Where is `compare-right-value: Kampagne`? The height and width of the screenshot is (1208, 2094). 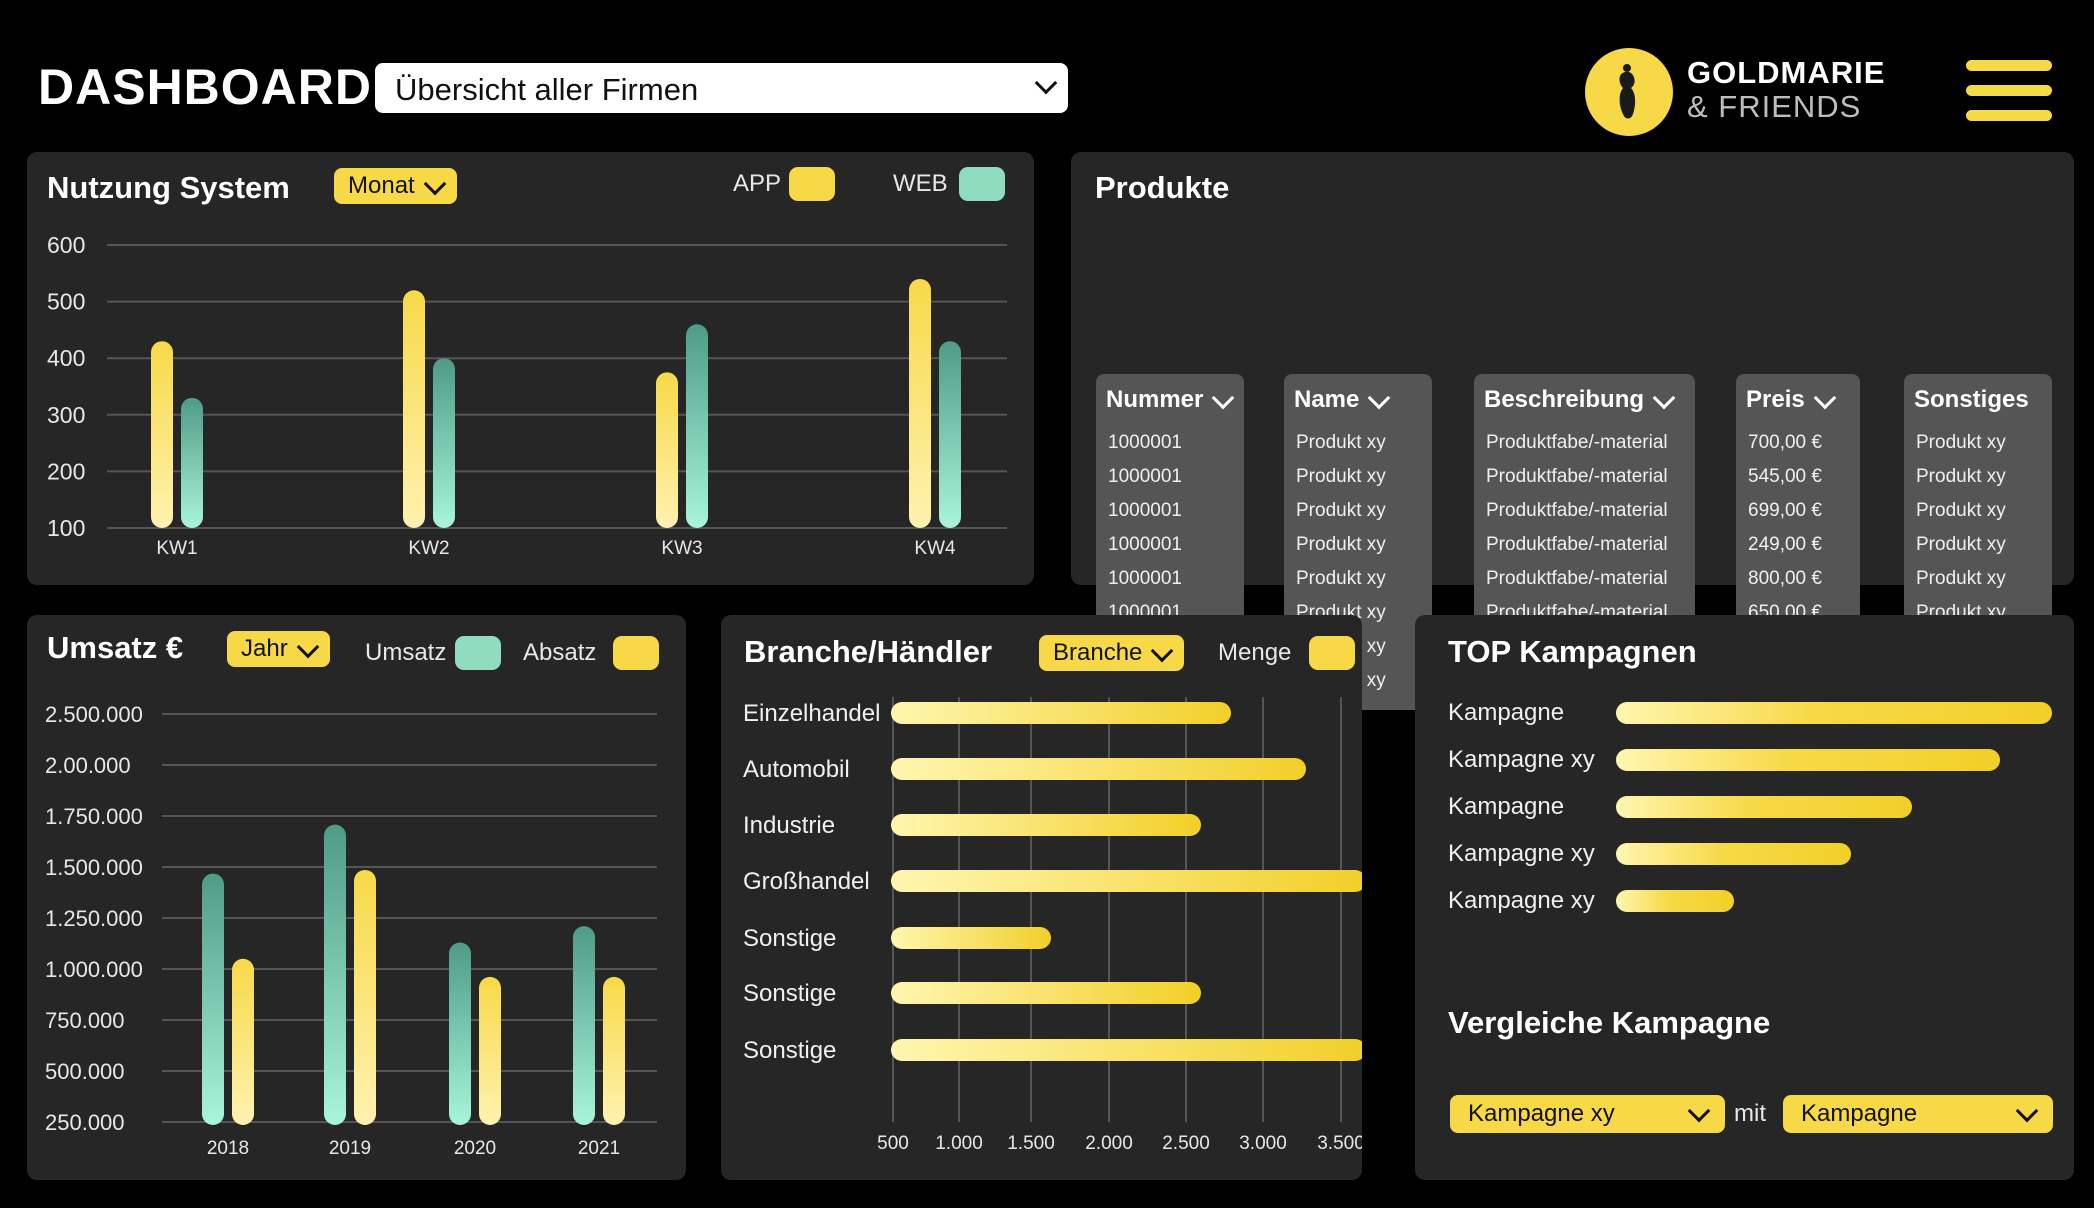 compare-right-value: Kampagne is located at coordinates (1859, 1113).